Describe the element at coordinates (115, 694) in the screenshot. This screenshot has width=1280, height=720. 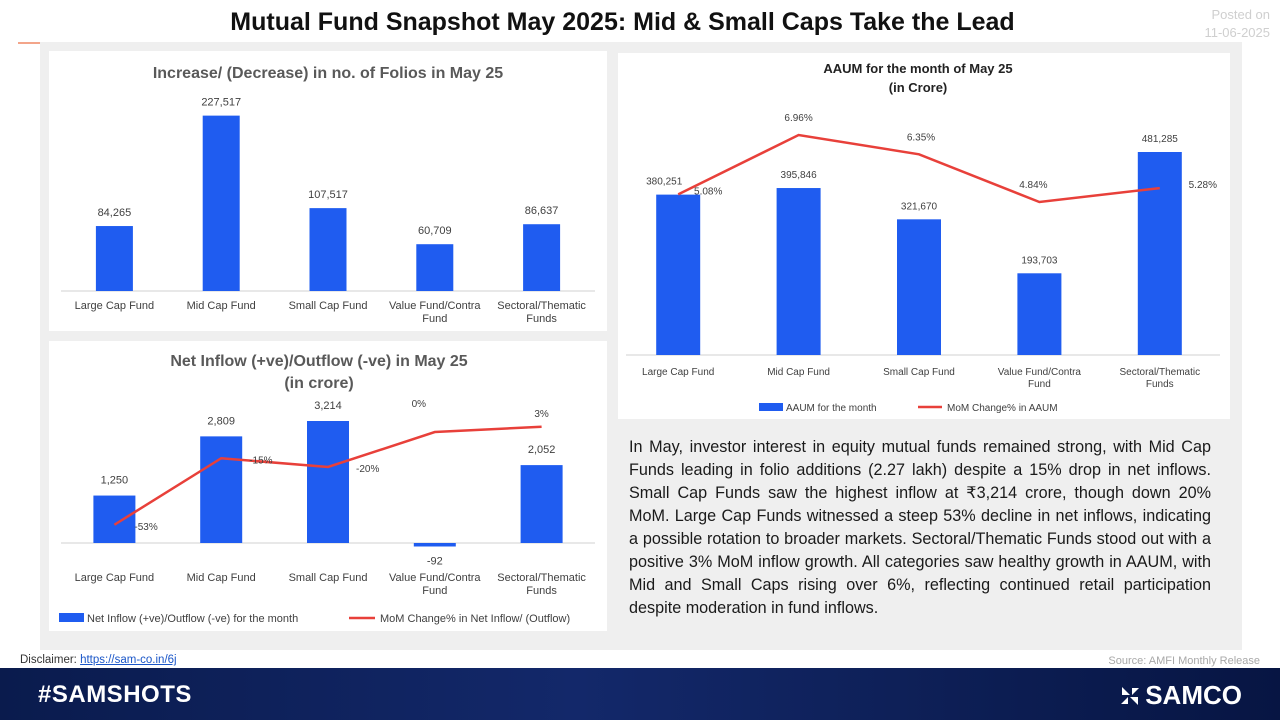
I see `hashtag-label: #SAMSHOTS` at that location.